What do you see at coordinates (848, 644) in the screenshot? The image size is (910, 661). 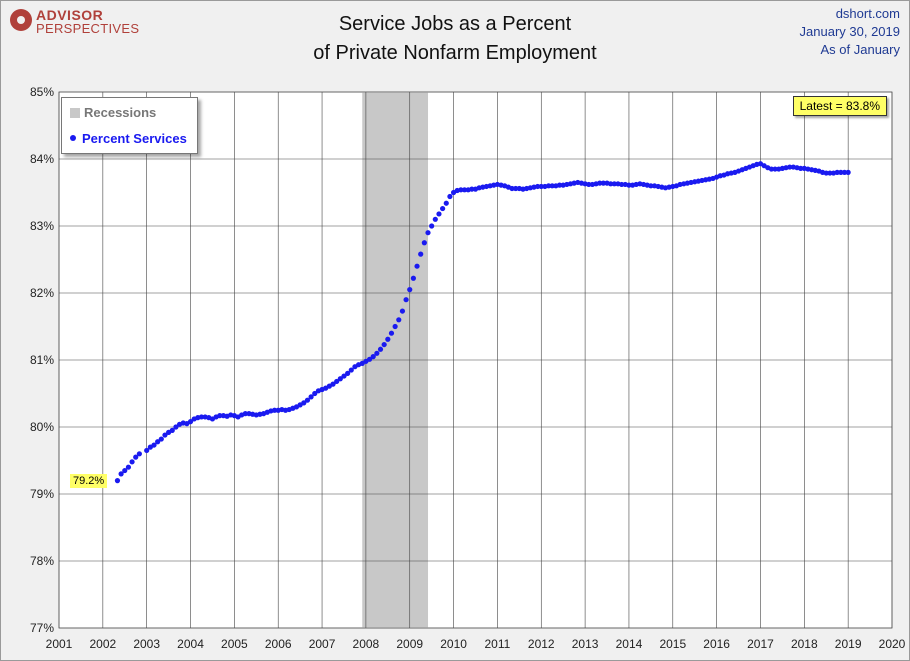 I see `x-tick-label: 2019` at bounding box center [848, 644].